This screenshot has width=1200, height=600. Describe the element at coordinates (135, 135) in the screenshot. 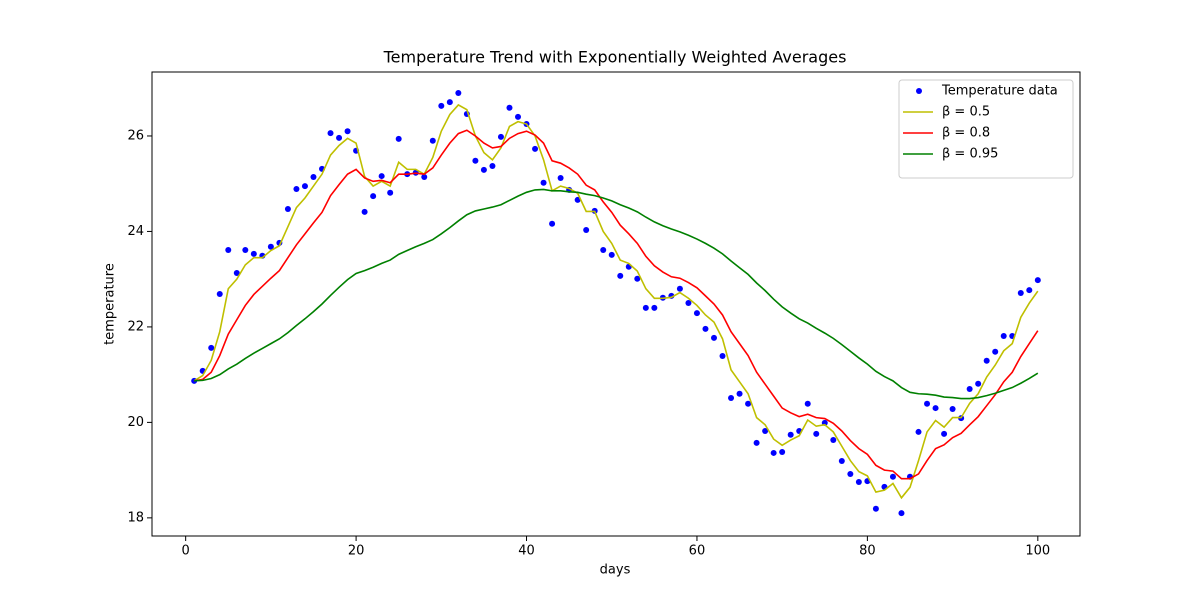

I see `y-tick-label: 26` at that location.